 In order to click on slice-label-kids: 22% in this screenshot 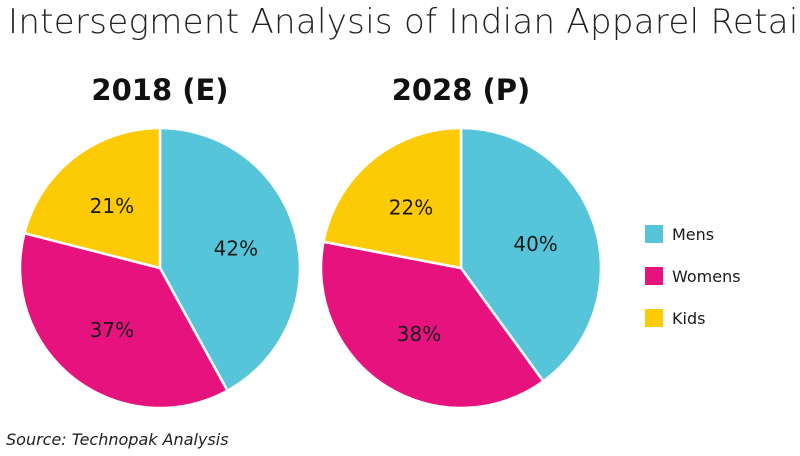, I will do `click(411, 208)`.